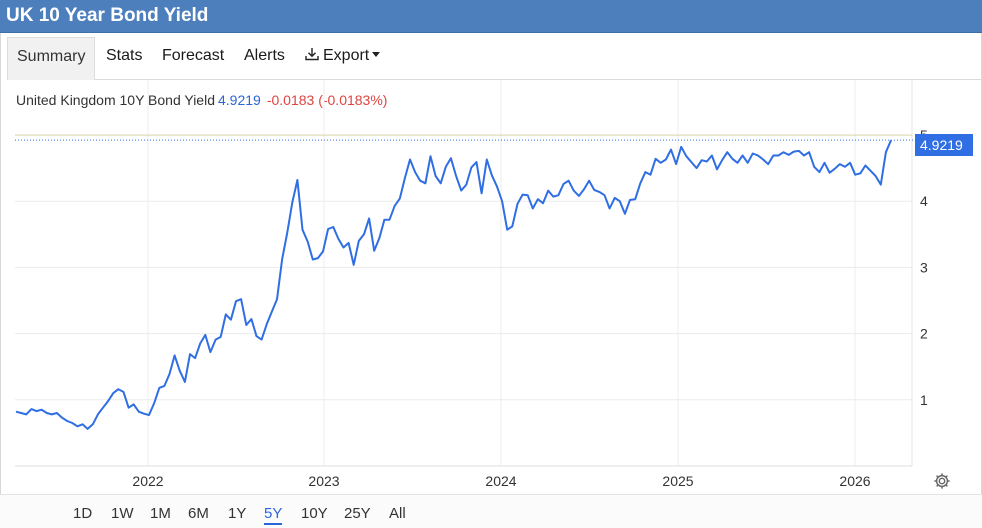 The width and height of the screenshot is (982, 528). What do you see at coordinates (124, 55) in the screenshot?
I see `tab-stats: Stats` at bounding box center [124, 55].